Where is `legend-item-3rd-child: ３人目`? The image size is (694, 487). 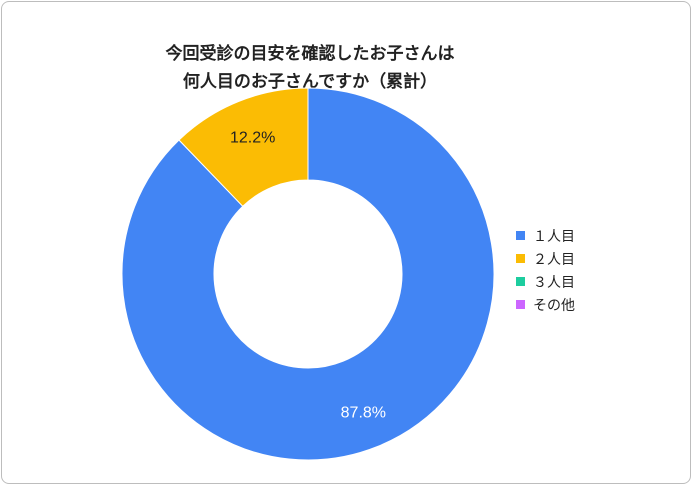
legend-item-3rd-child: ３人目 is located at coordinates (545, 281).